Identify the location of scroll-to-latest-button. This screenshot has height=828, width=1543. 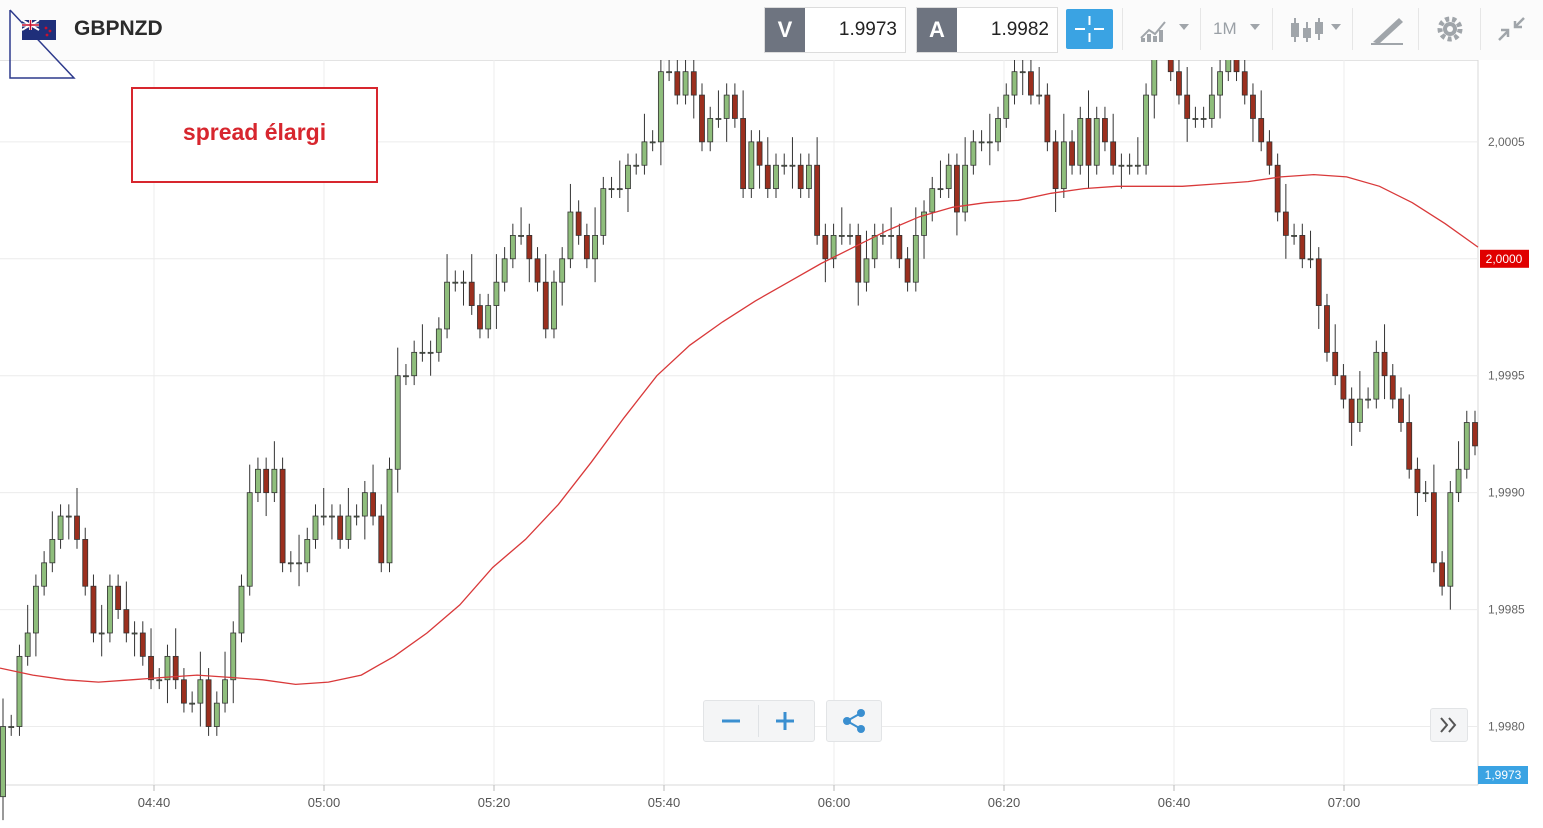
(1449, 725).